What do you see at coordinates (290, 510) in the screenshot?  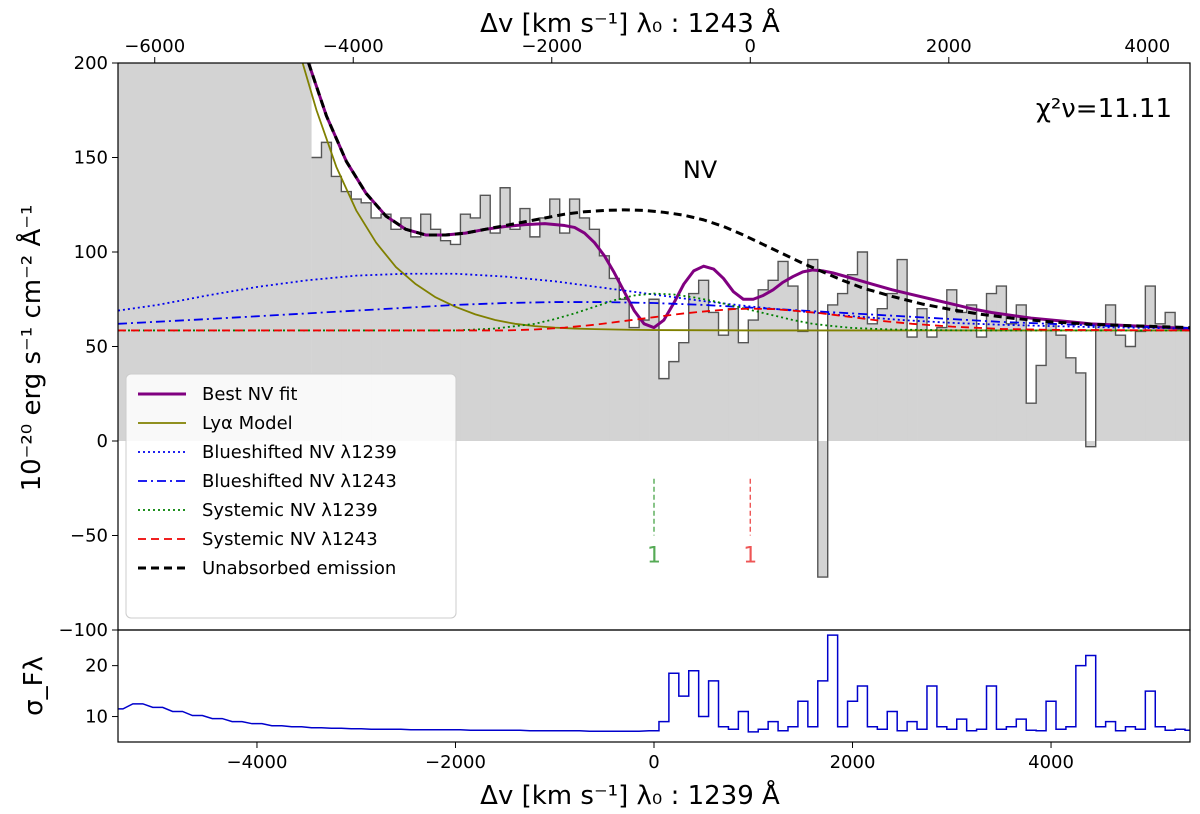 I see `legend-label-4: Systemic NV λ1239` at bounding box center [290, 510].